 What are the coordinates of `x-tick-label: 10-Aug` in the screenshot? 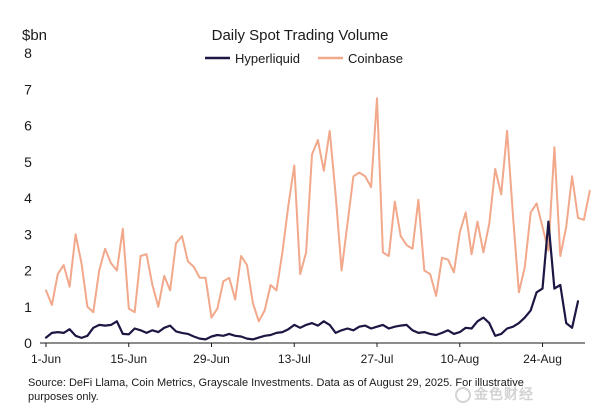 It's located at (459, 359).